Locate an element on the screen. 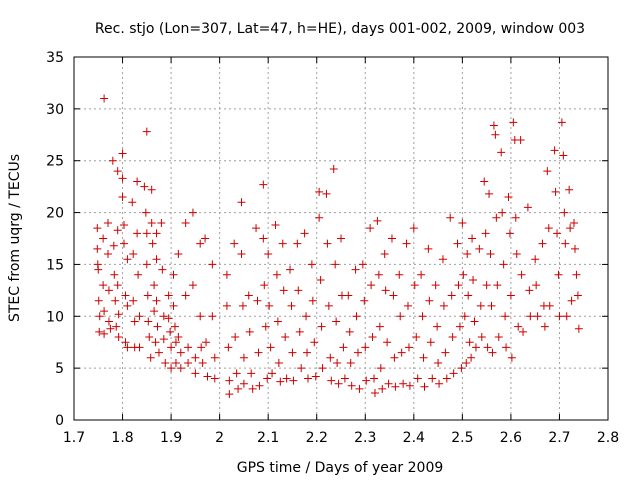 Image resolution: width=640 pixels, height=480 pixels. x-tick-label: 2.8 is located at coordinates (608, 438).